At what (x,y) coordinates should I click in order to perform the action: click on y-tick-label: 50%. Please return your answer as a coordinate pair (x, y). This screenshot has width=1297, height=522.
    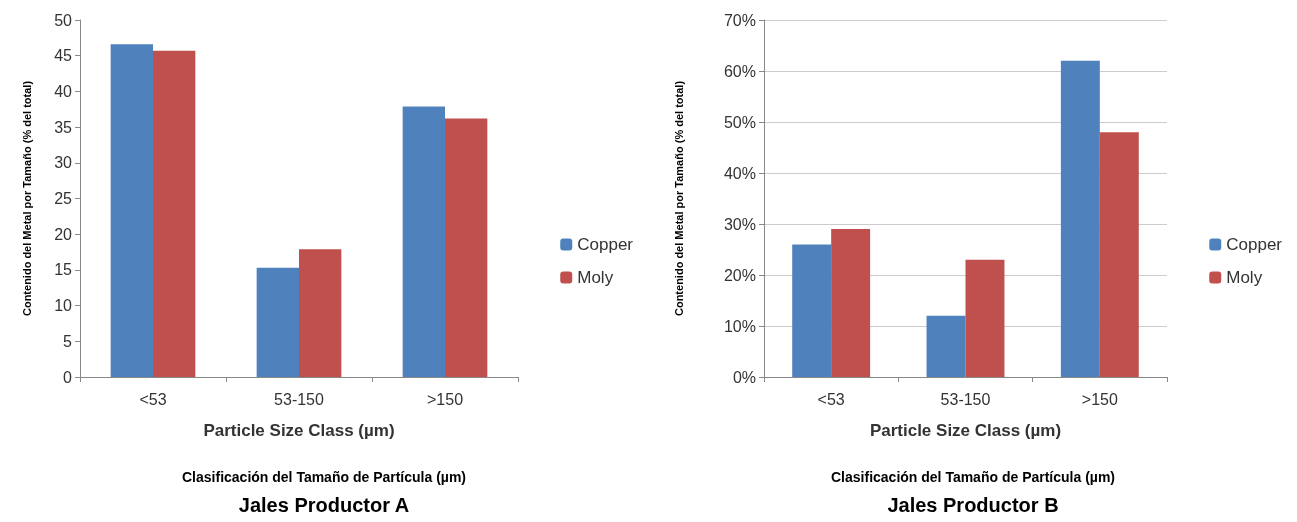
    Looking at the image, I should click on (739, 122).